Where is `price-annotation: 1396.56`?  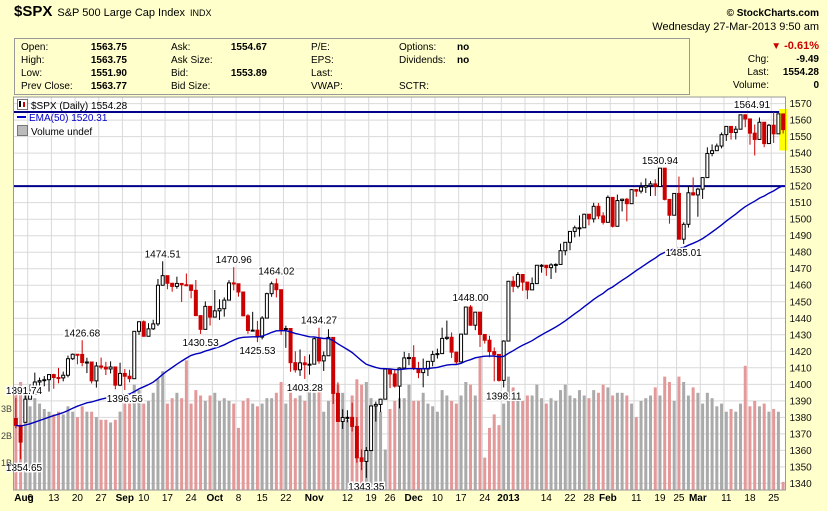
price-annotation: 1396.56 is located at coordinates (125, 399).